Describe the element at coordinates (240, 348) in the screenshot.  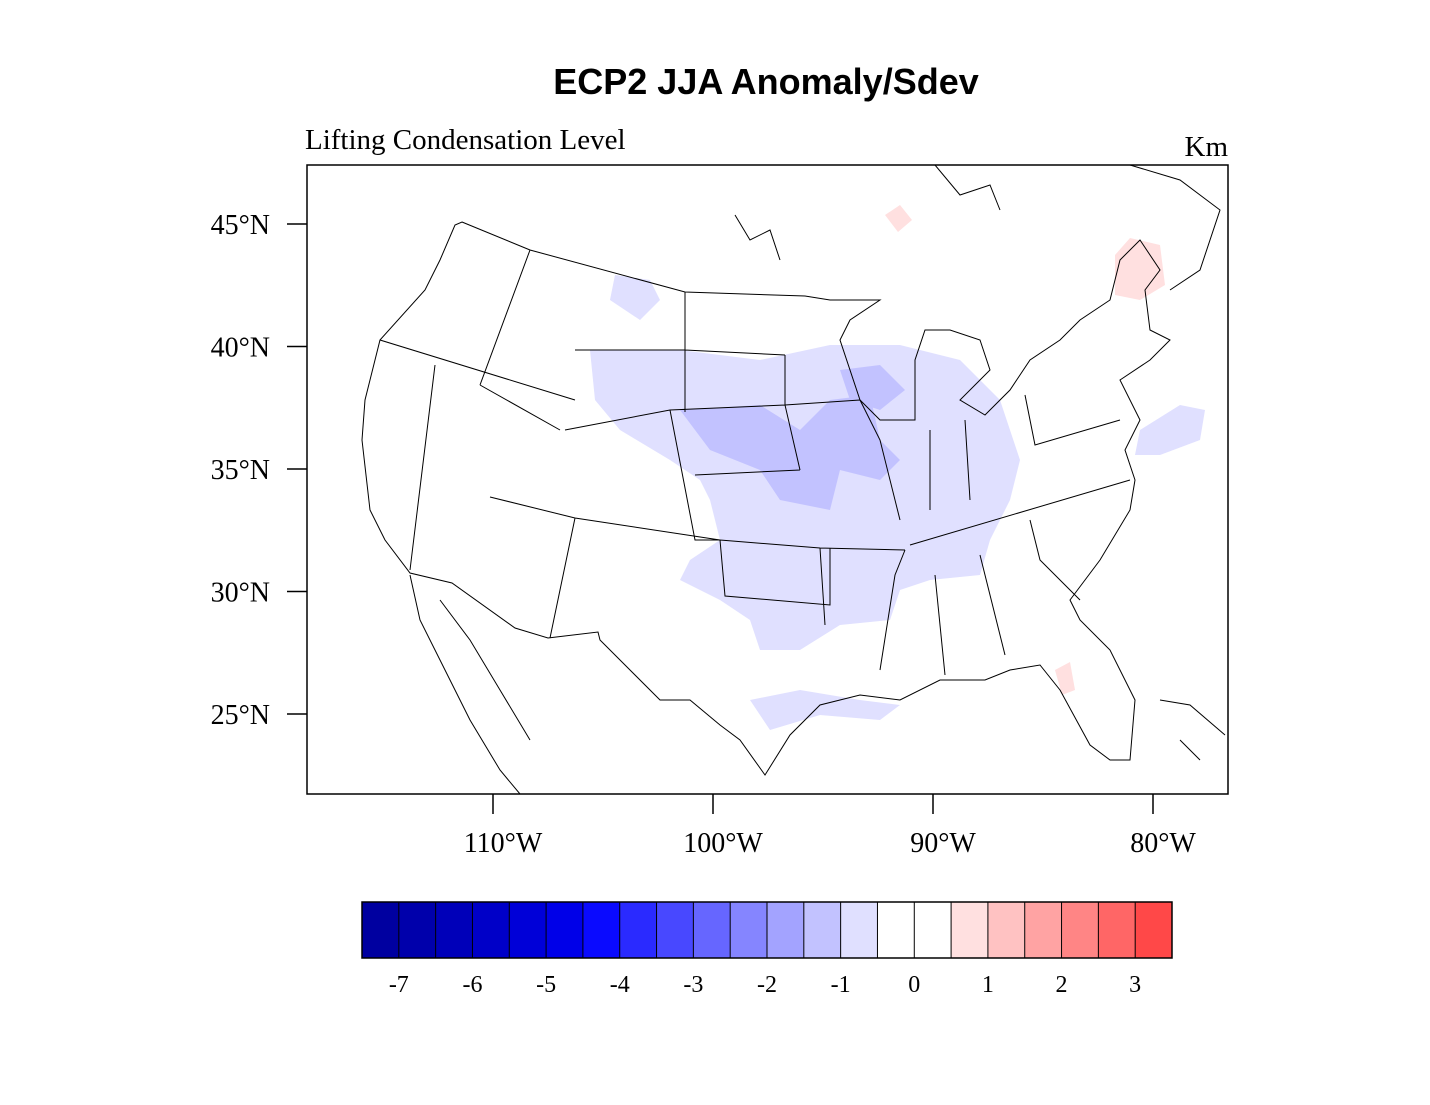
I see `lat-tick-label: 40°N` at that location.